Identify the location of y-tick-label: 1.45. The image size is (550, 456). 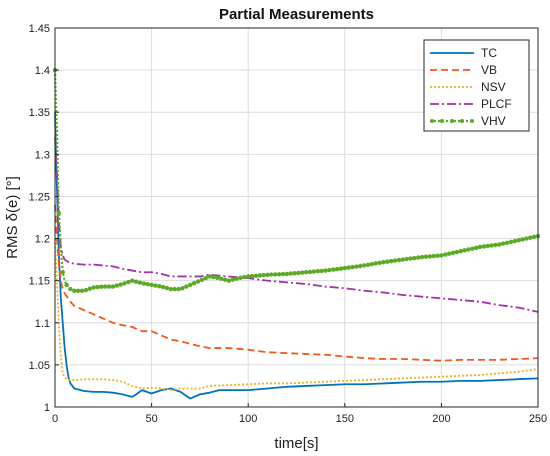
(39, 29).